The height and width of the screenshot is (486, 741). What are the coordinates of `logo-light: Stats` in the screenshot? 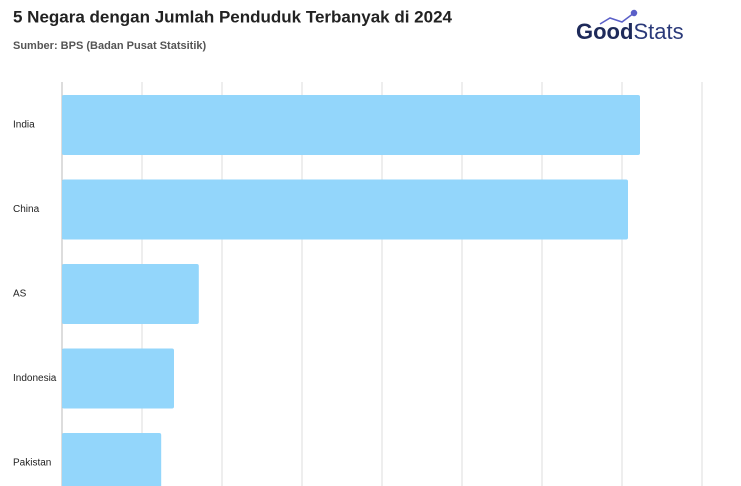 It's located at (658, 31).